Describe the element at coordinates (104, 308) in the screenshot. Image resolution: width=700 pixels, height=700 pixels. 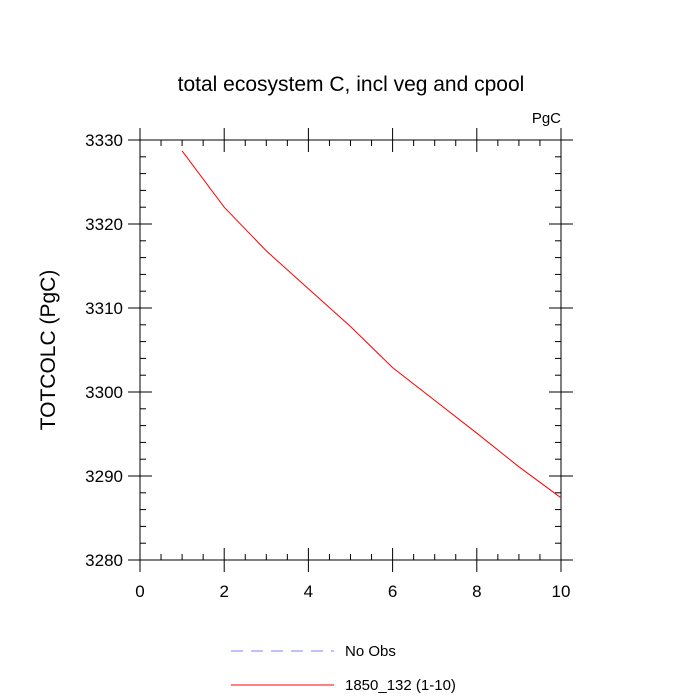
I see `y-tick-label: 3310` at that location.